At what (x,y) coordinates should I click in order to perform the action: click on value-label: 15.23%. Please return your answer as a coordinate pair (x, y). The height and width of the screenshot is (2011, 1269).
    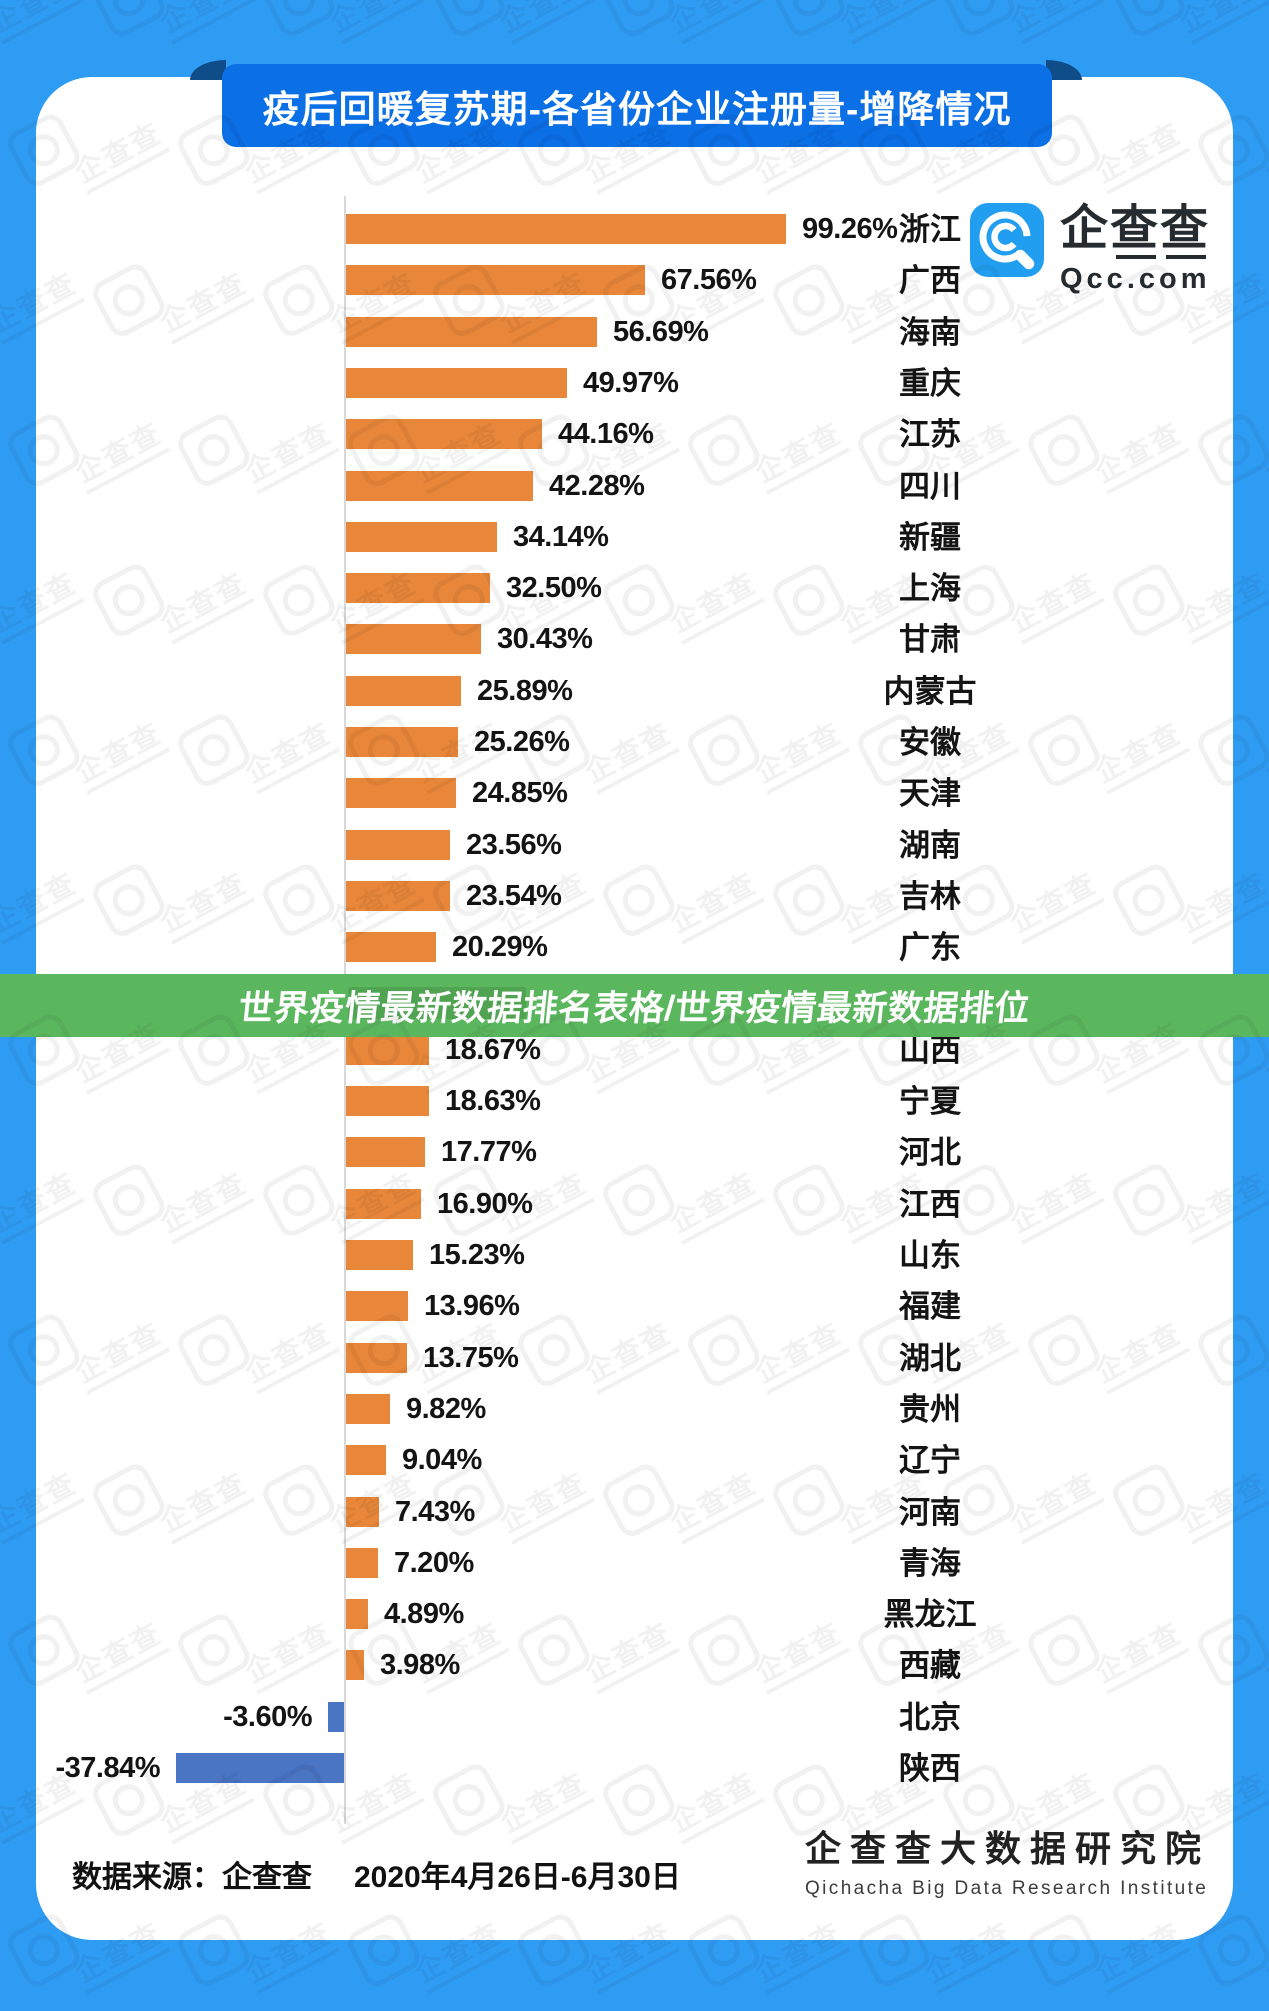
    Looking at the image, I should click on (477, 1255).